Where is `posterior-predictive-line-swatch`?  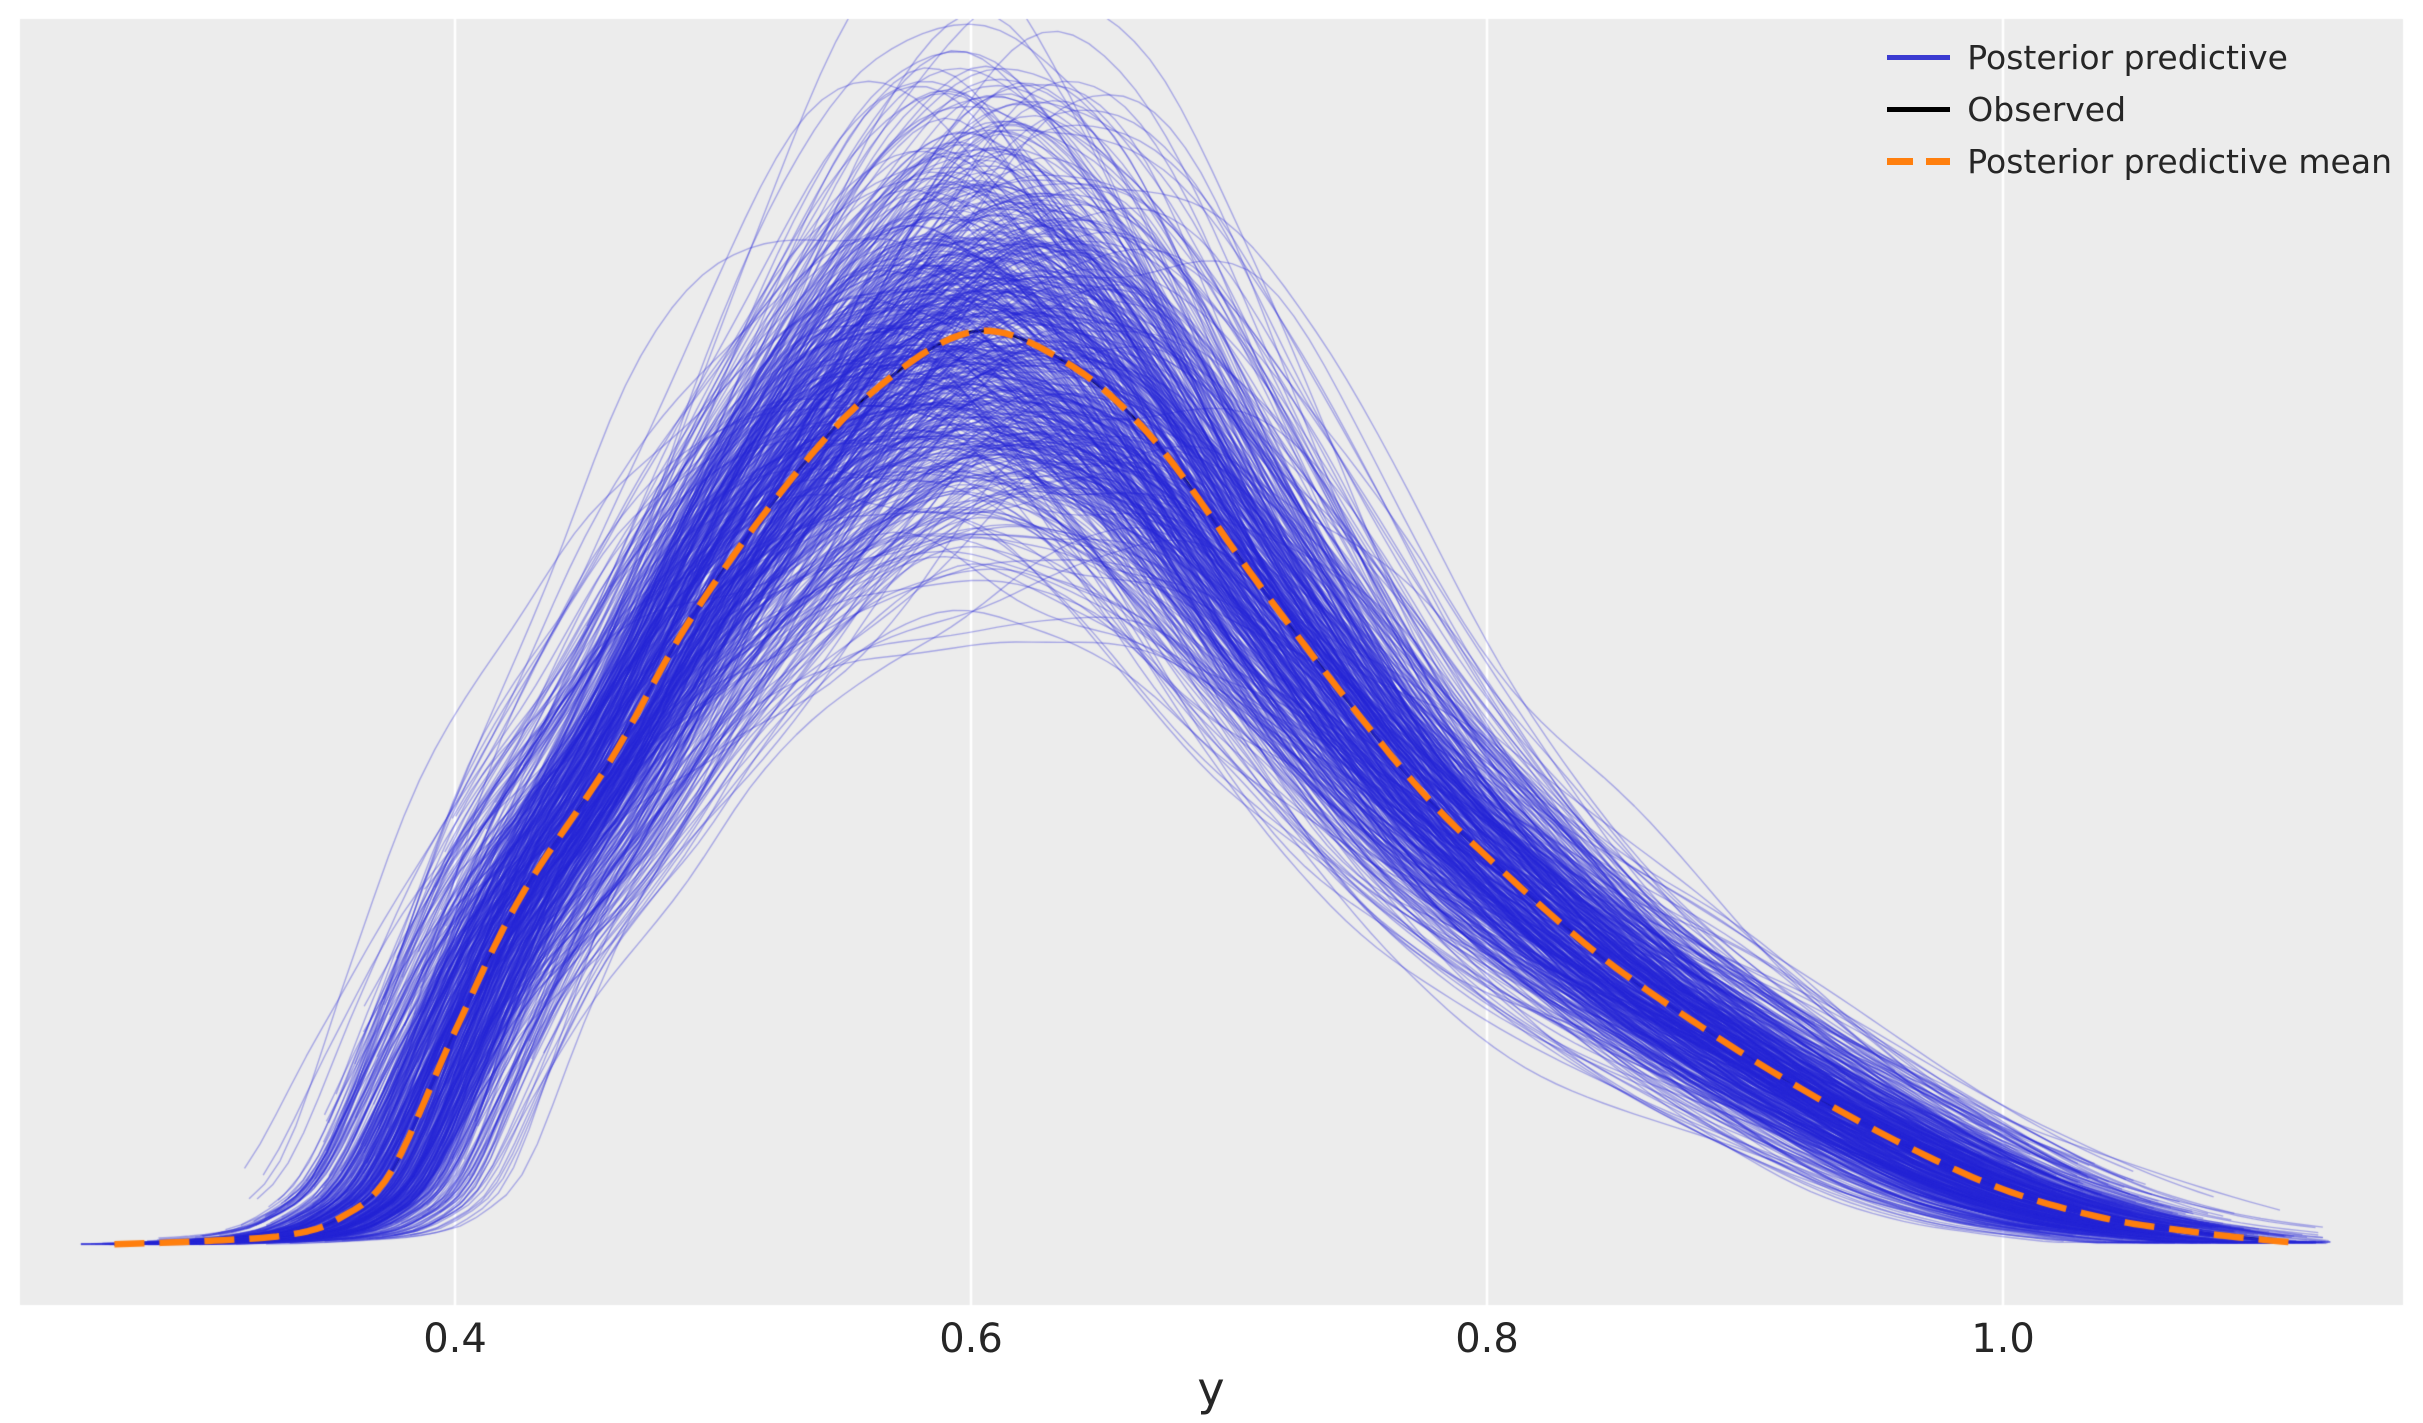
posterior-predictive-line-swatch is located at coordinates (1919, 57).